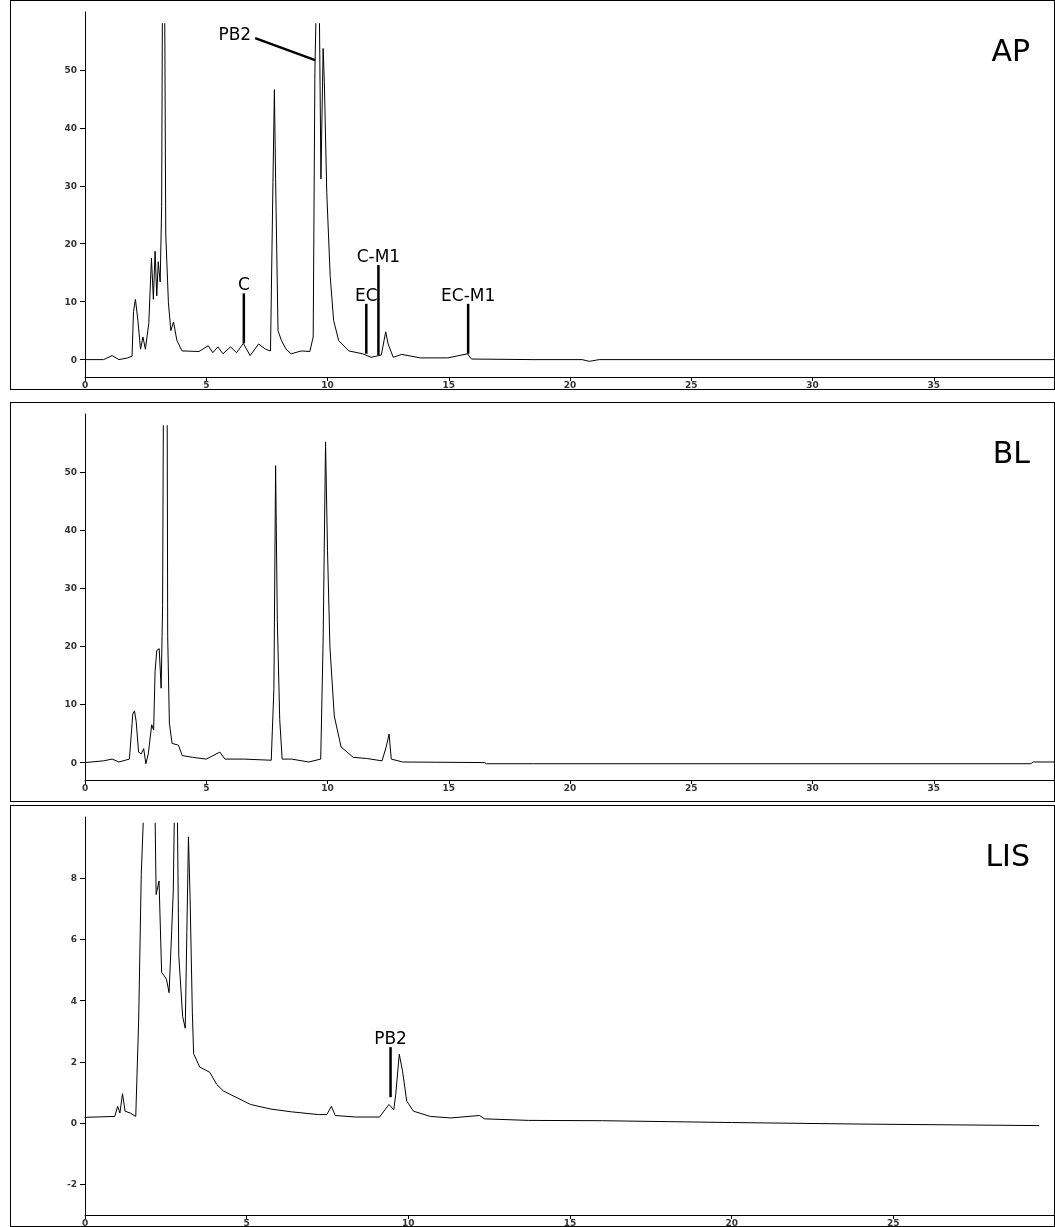  What do you see at coordinates (1007, 855) in the screenshot?
I see `text: LIS` at bounding box center [1007, 855].